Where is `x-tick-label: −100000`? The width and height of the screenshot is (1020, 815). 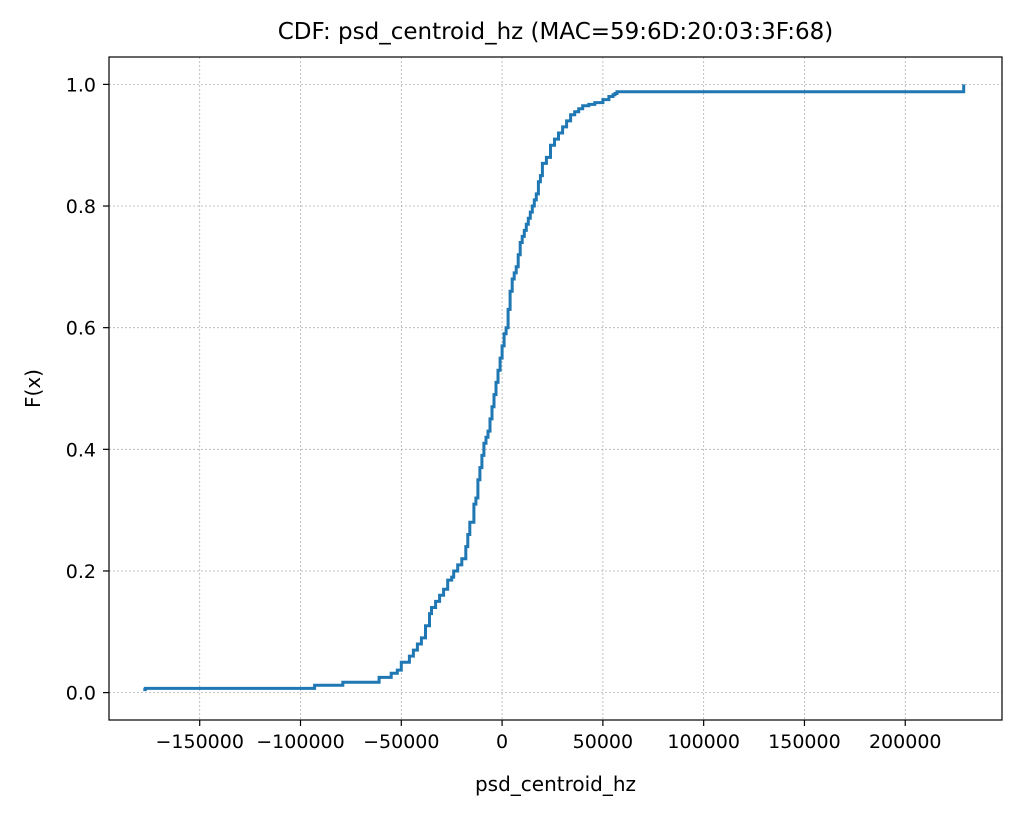
x-tick-label: −100000 is located at coordinates (300, 742).